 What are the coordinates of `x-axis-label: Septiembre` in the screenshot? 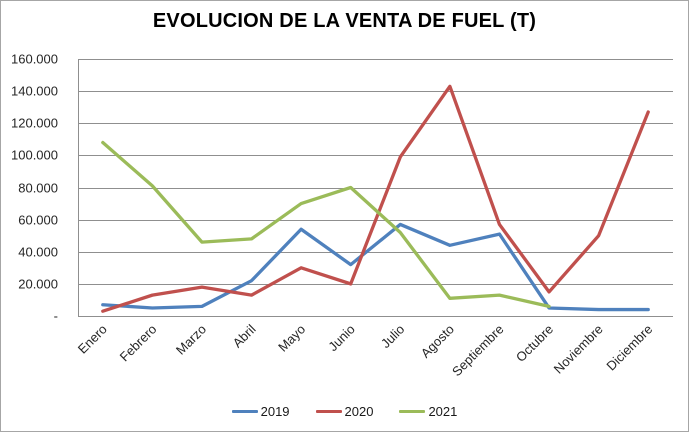 It's located at (478, 351).